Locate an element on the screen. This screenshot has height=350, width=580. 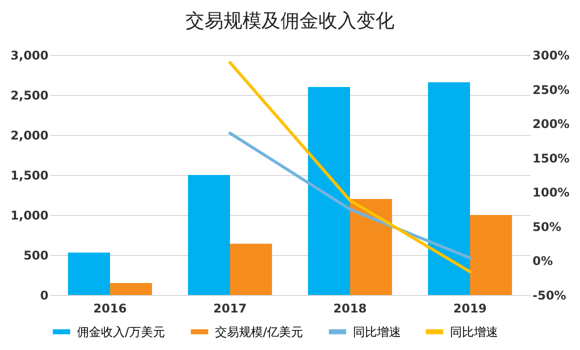
chart-title: 交易规模及佣金收入变化 is located at coordinates (290, 21).